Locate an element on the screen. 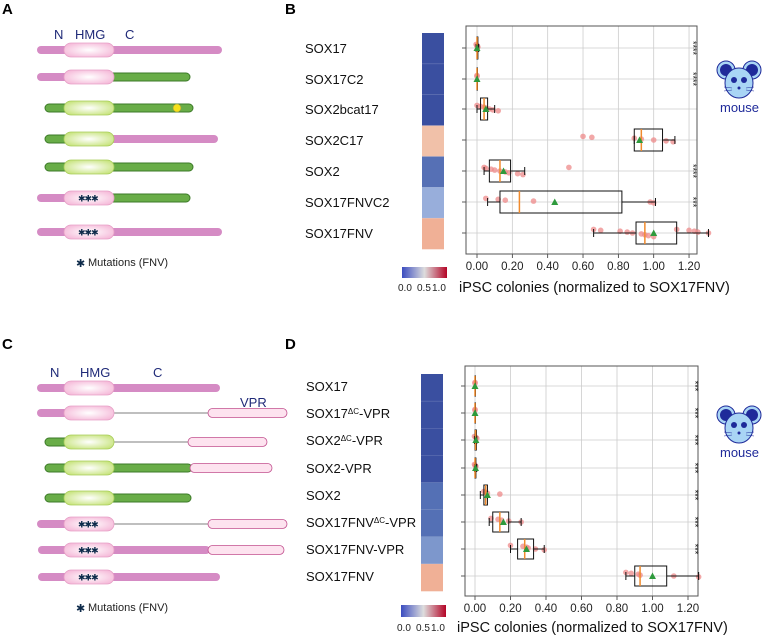 This screenshot has width=764, height=636. x-tick-label: 0.40 is located at coordinates (547, 267).